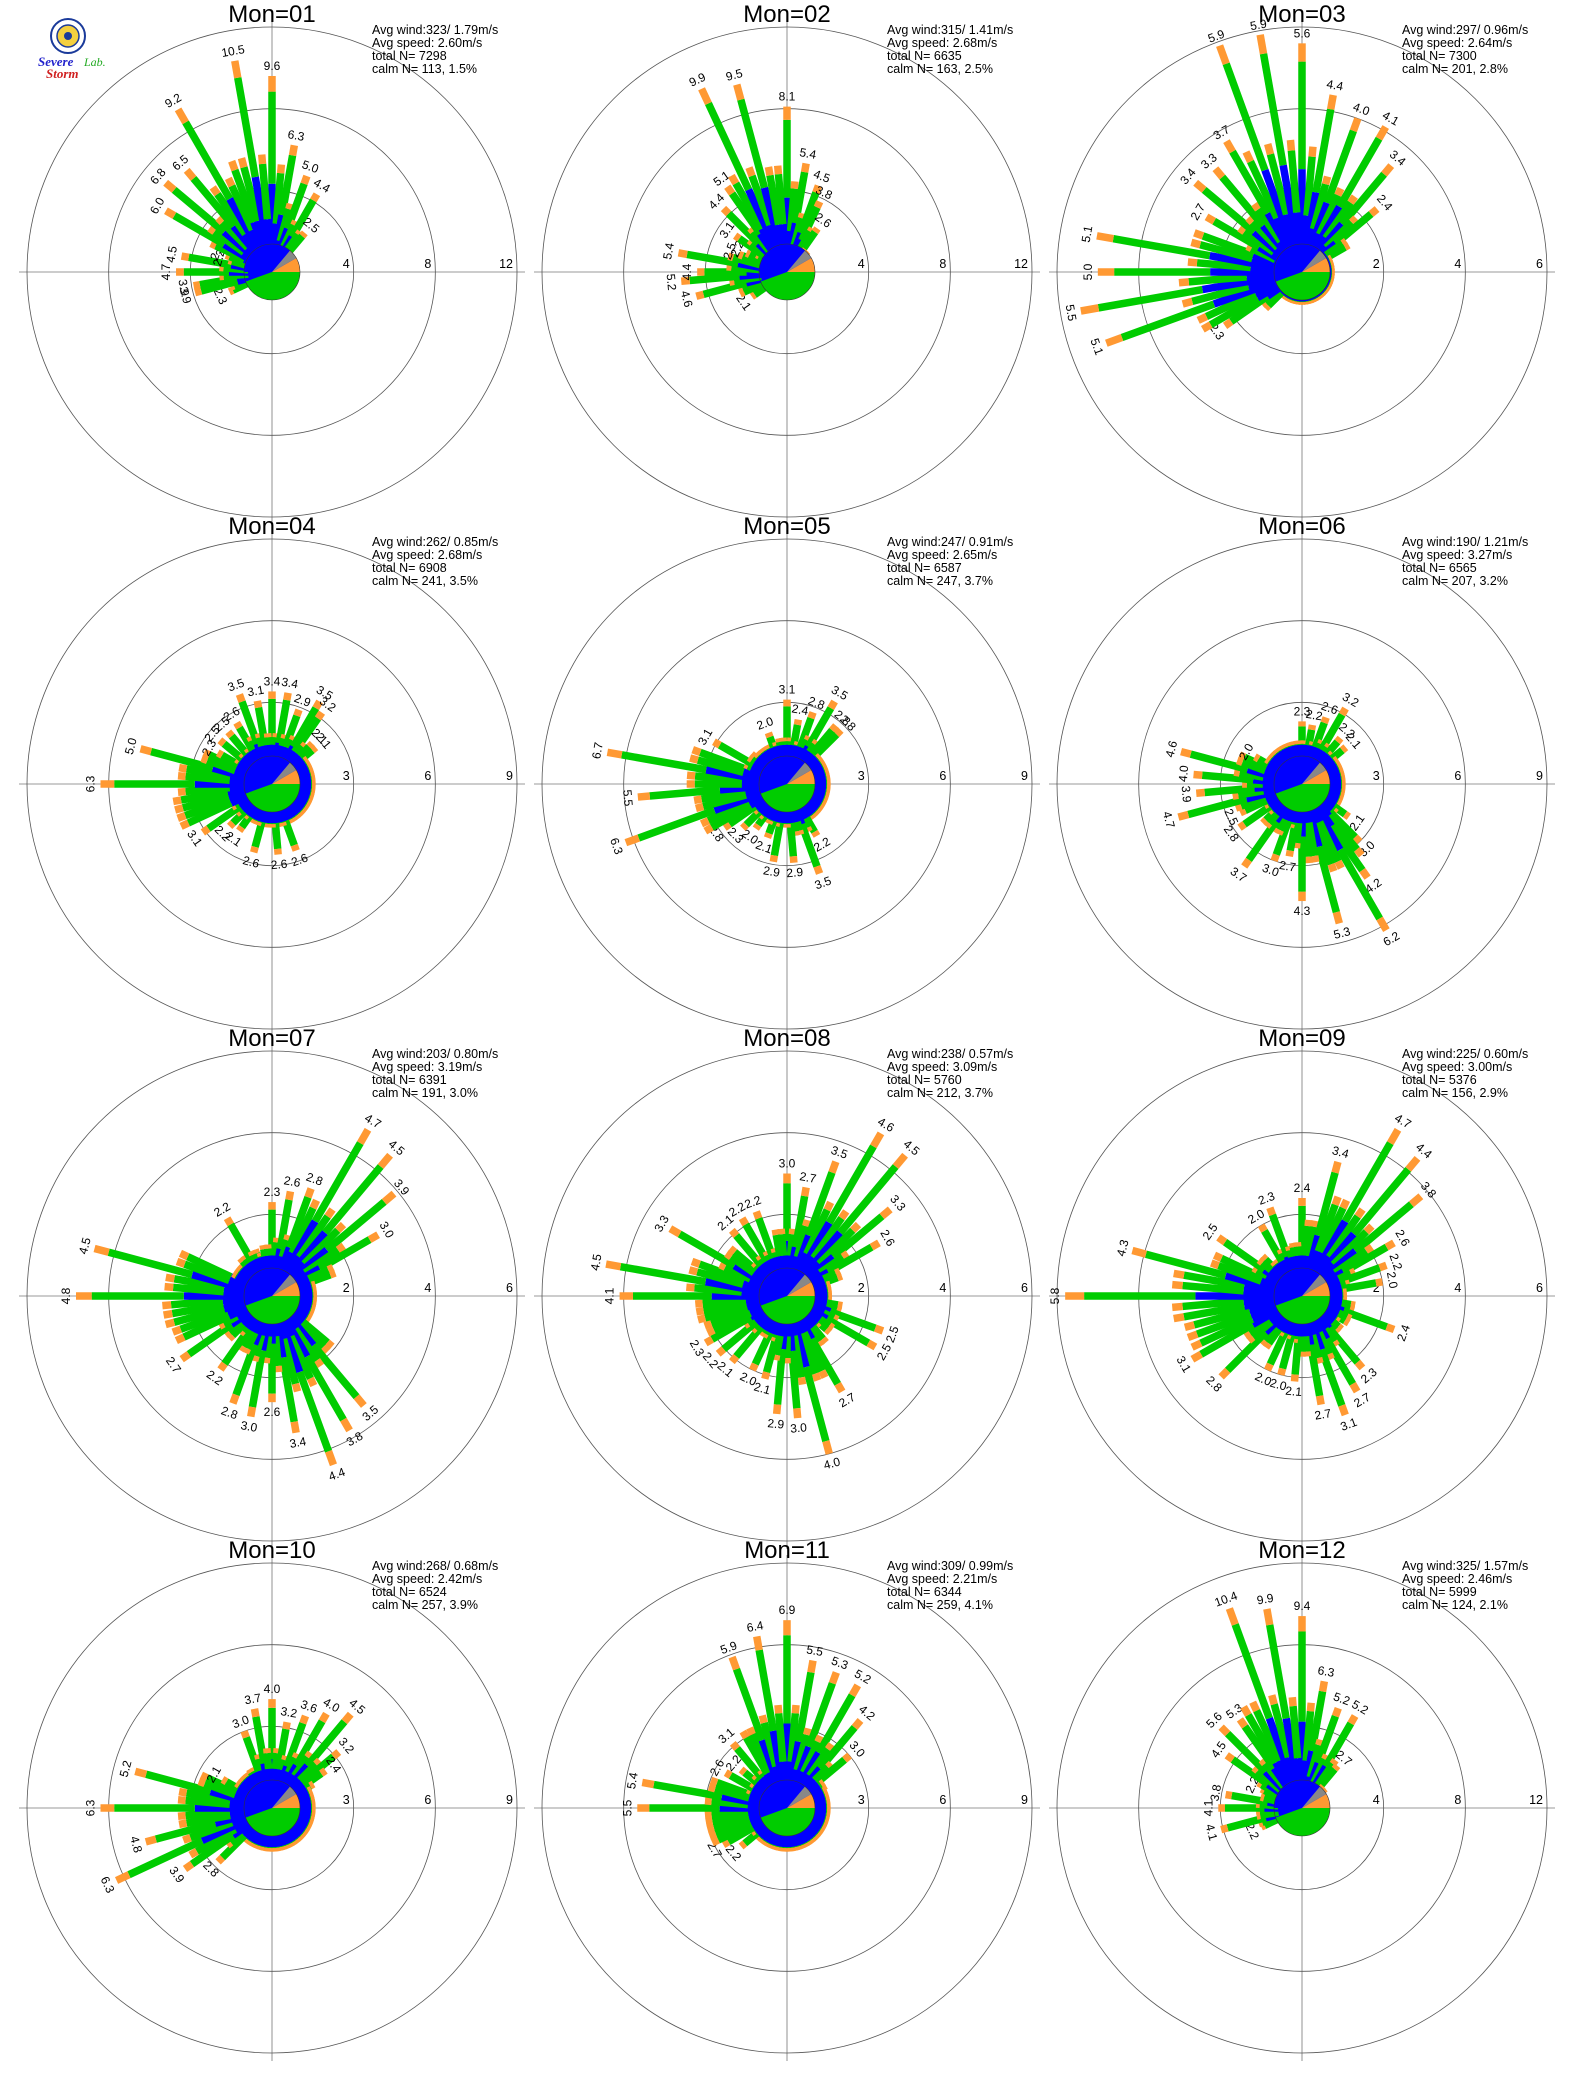 Image resolution: width=1580 pixels, height=2090 pixels. What do you see at coordinates (166, 271) in the screenshot?
I see `bar-value-label: 4.7` at bounding box center [166, 271].